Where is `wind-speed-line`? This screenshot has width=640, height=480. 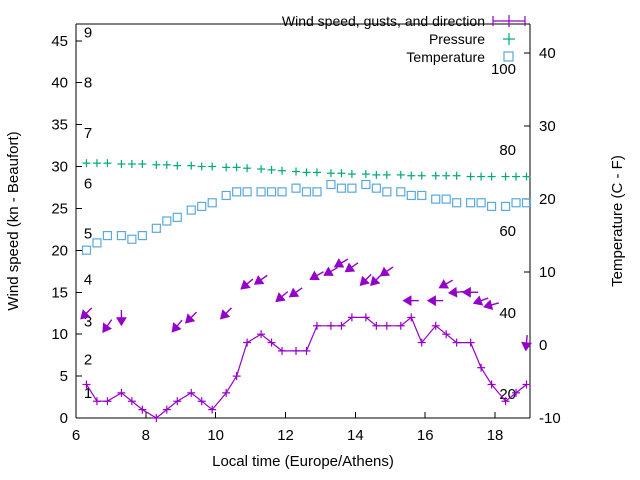 wind-speed-line is located at coordinates (306, 367).